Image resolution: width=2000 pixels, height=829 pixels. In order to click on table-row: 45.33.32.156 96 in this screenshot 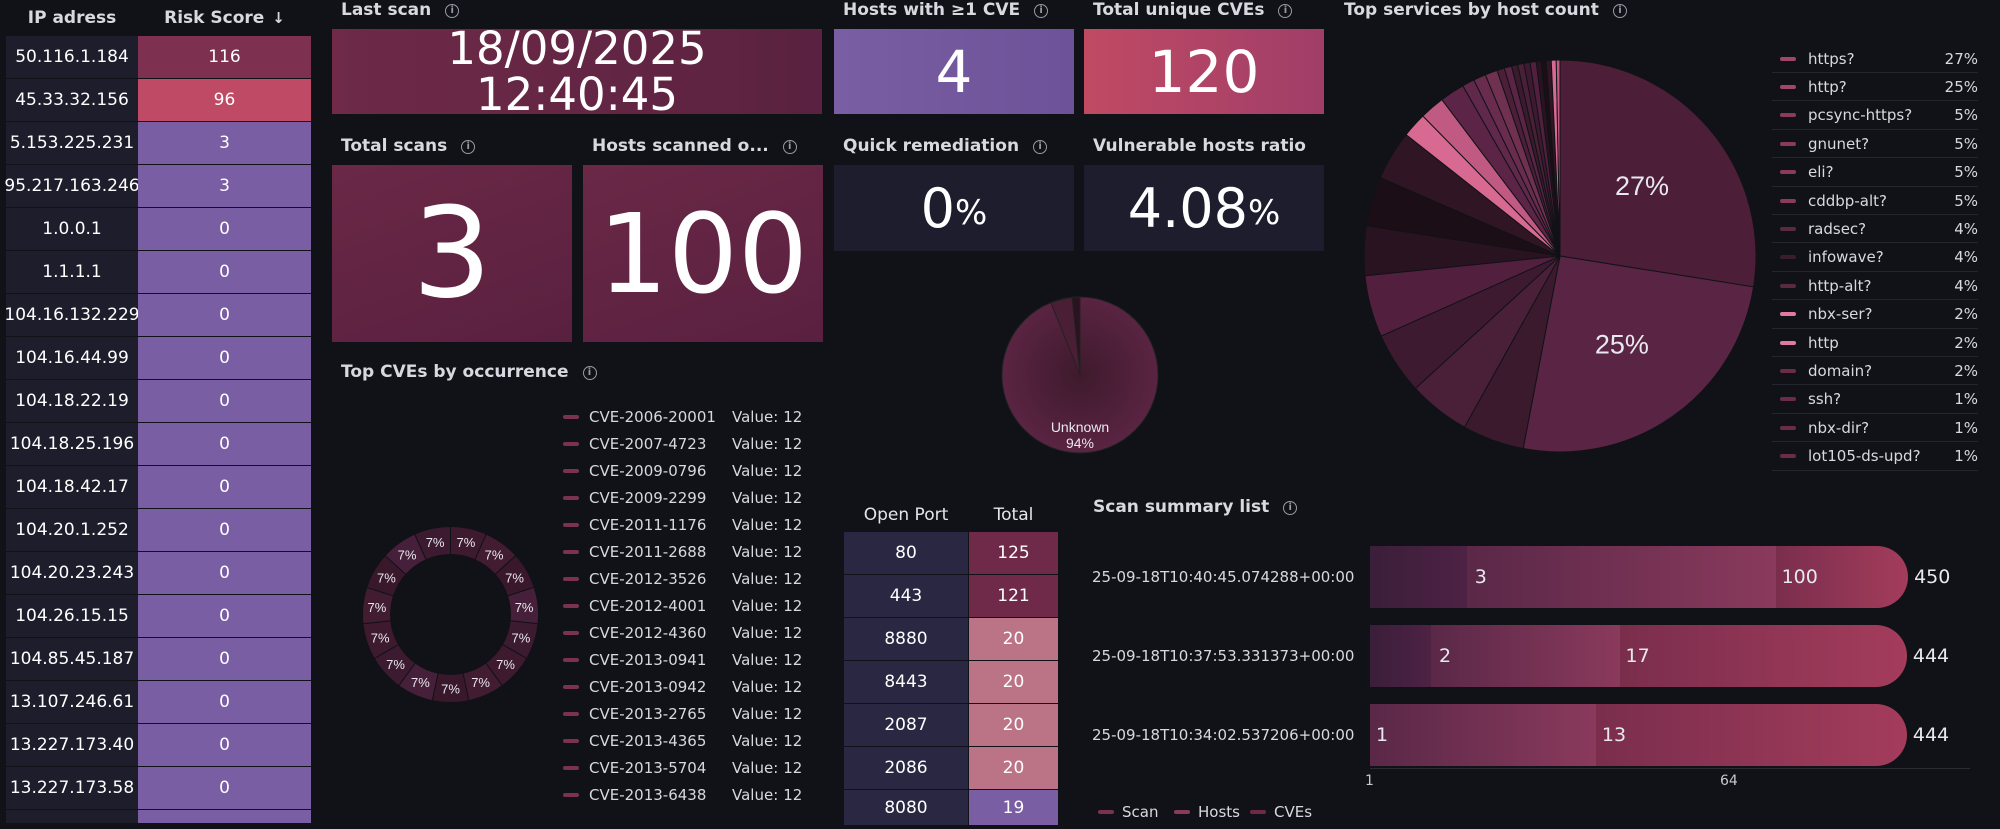, I will do `click(158, 100)`.